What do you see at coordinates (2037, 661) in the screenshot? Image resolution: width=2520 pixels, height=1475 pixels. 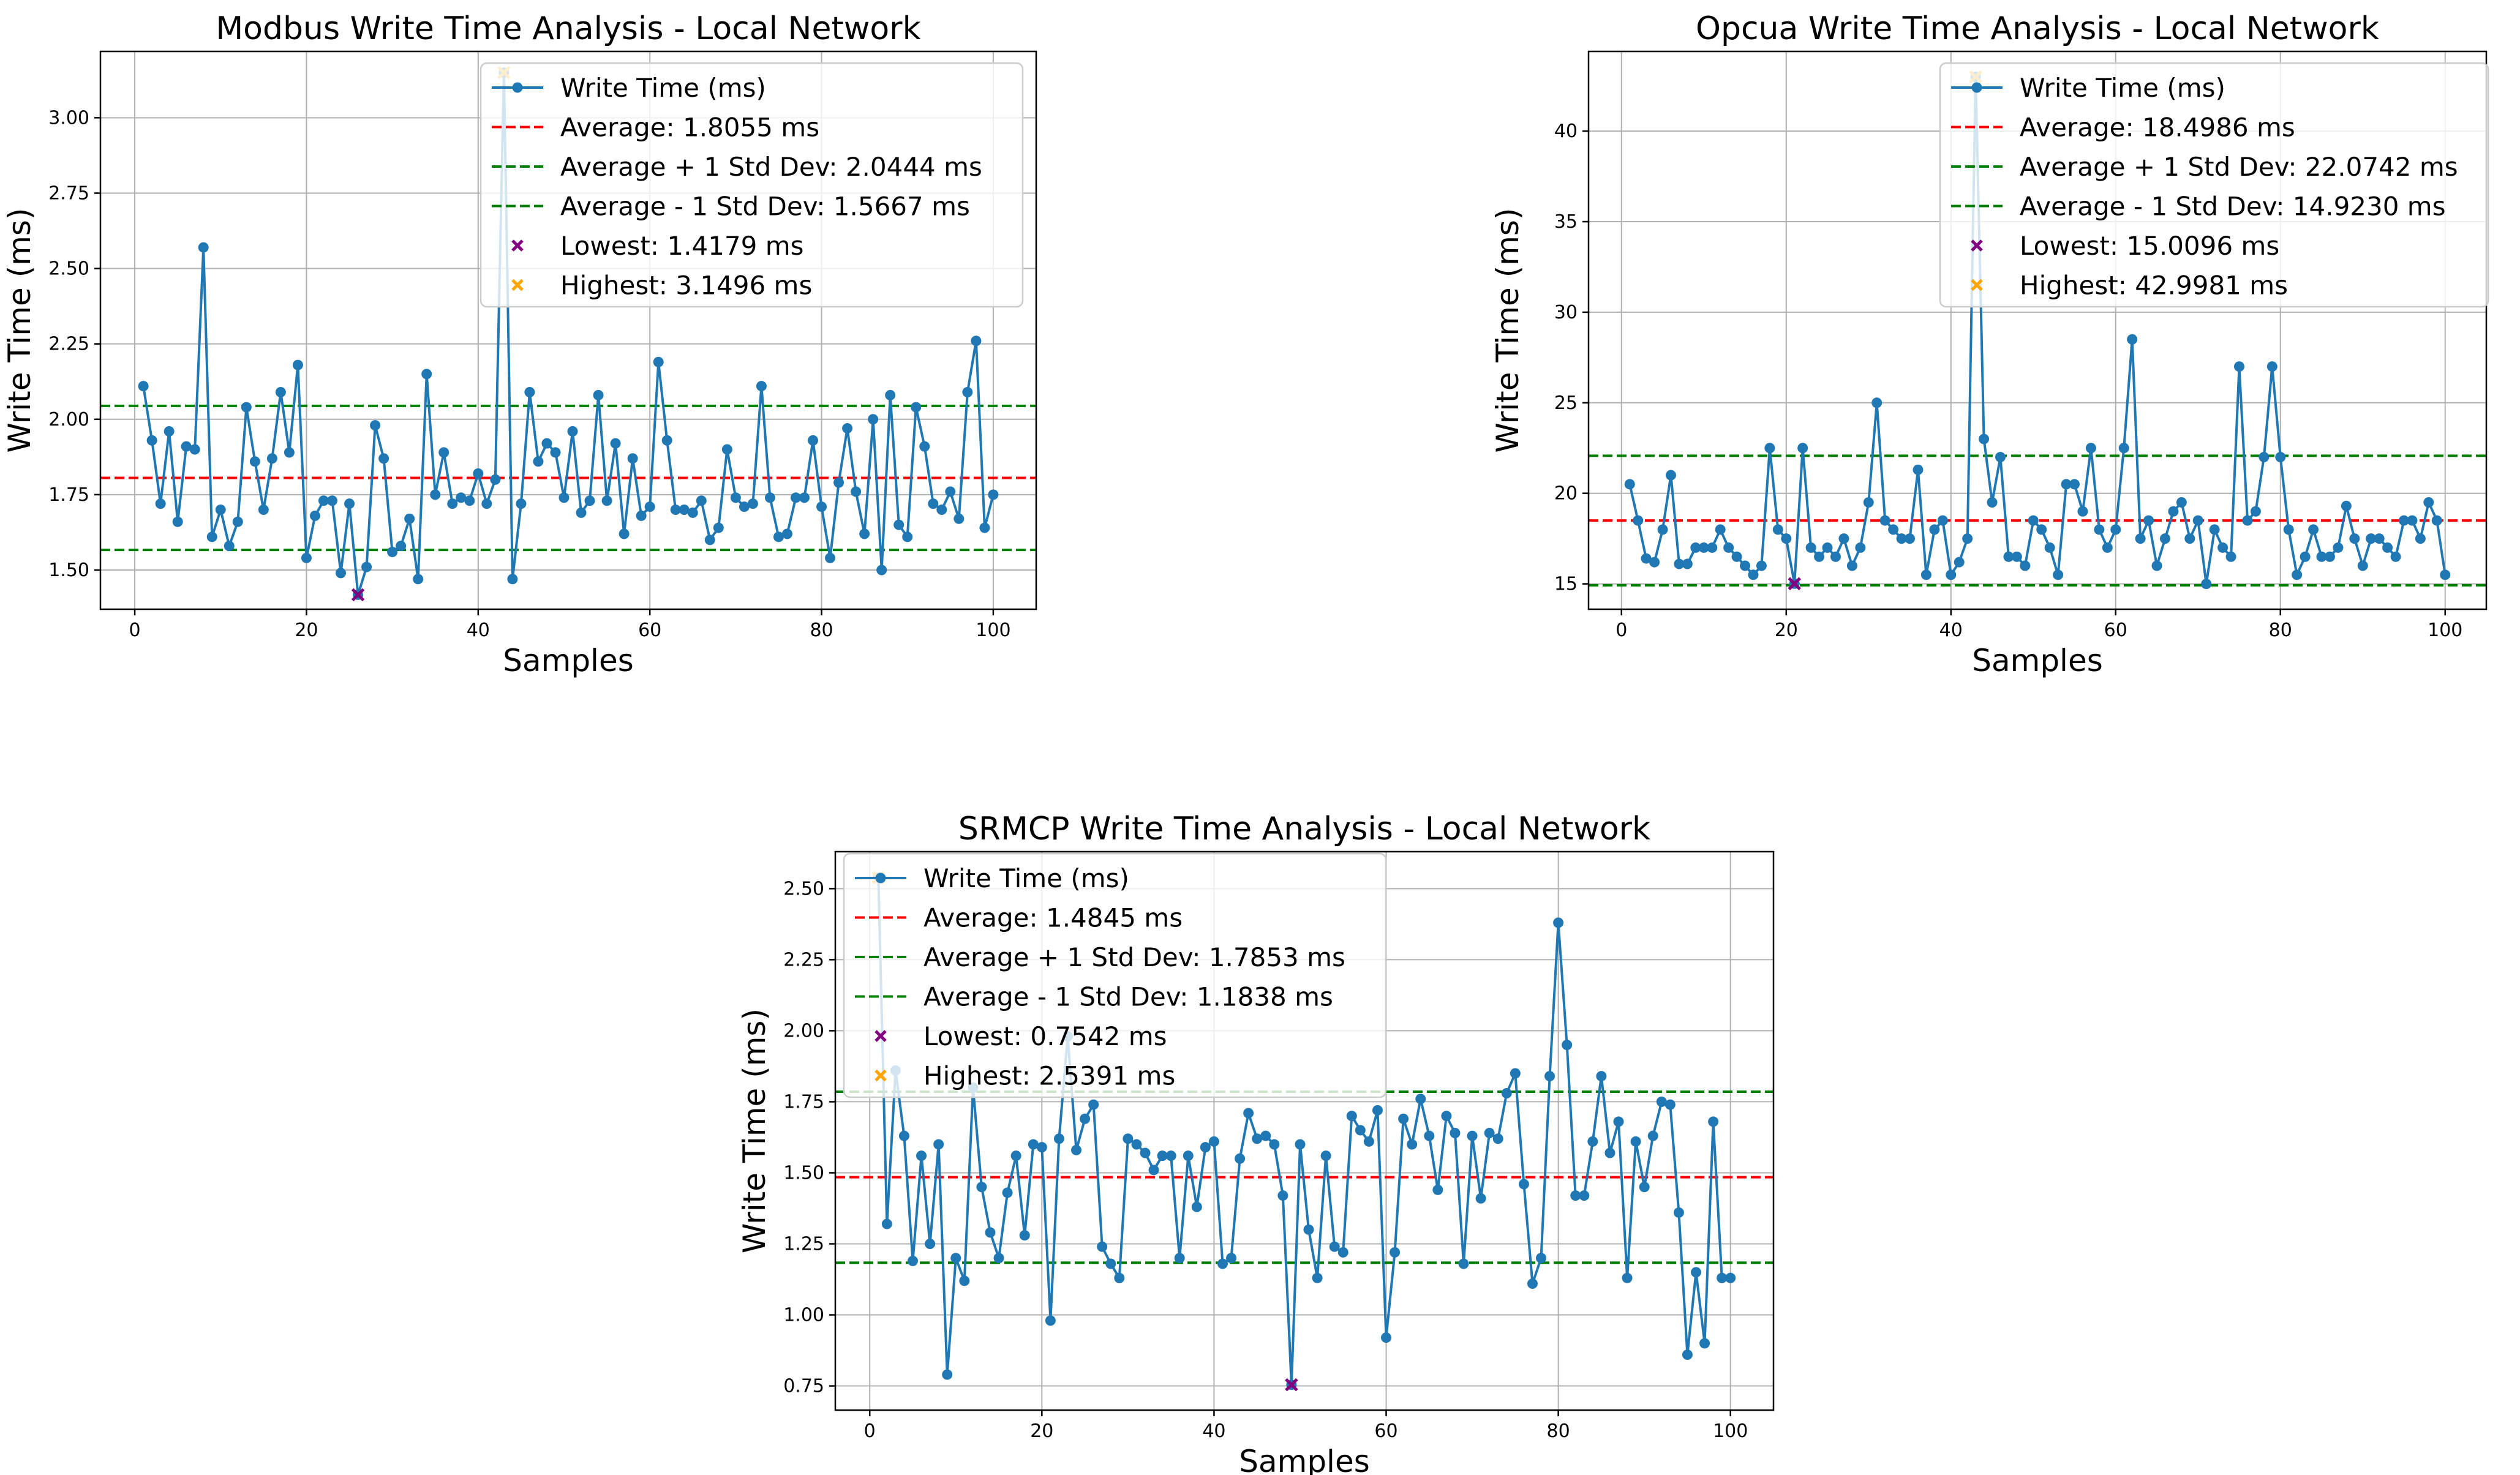 I see `x-axis-label: Samples` at bounding box center [2037, 661].